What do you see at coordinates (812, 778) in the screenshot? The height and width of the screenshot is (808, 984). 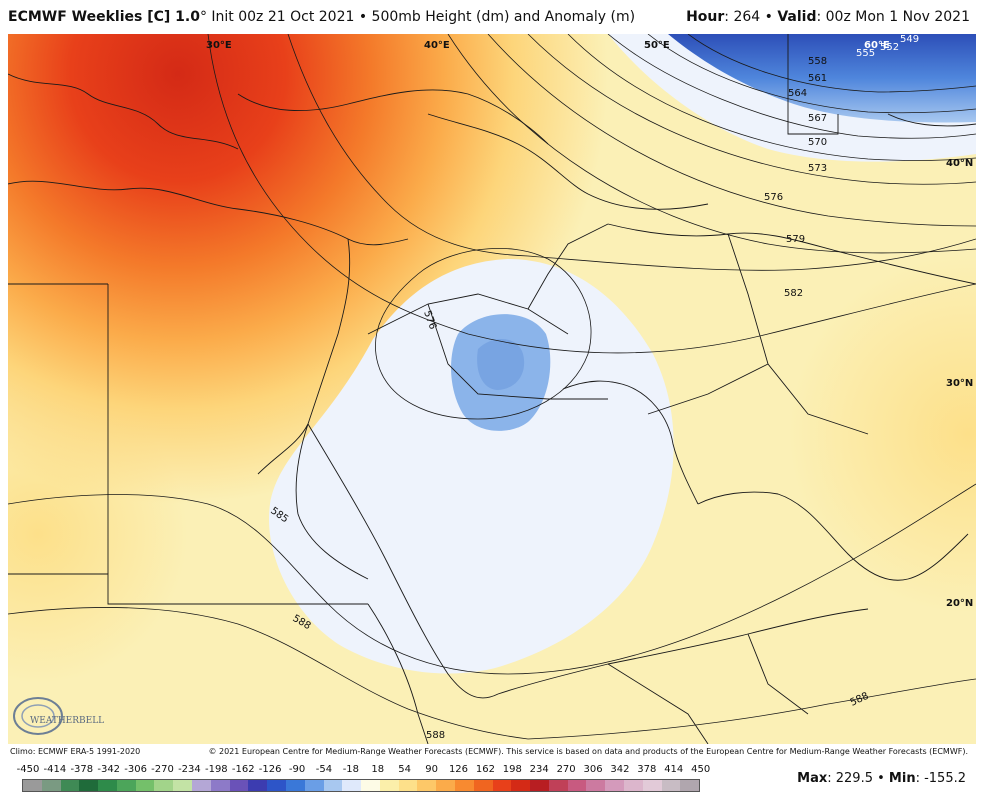 I see `max-label: Max` at bounding box center [812, 778].